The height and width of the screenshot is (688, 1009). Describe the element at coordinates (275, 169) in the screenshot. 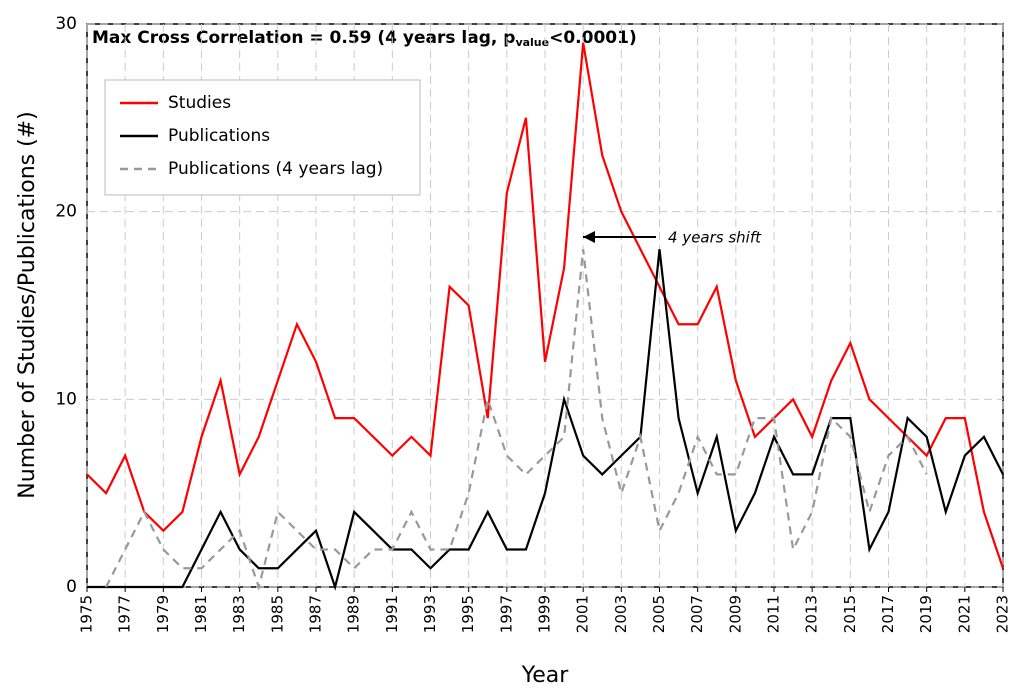

I see `legend-label: Publications (4 years lag)` at that location.